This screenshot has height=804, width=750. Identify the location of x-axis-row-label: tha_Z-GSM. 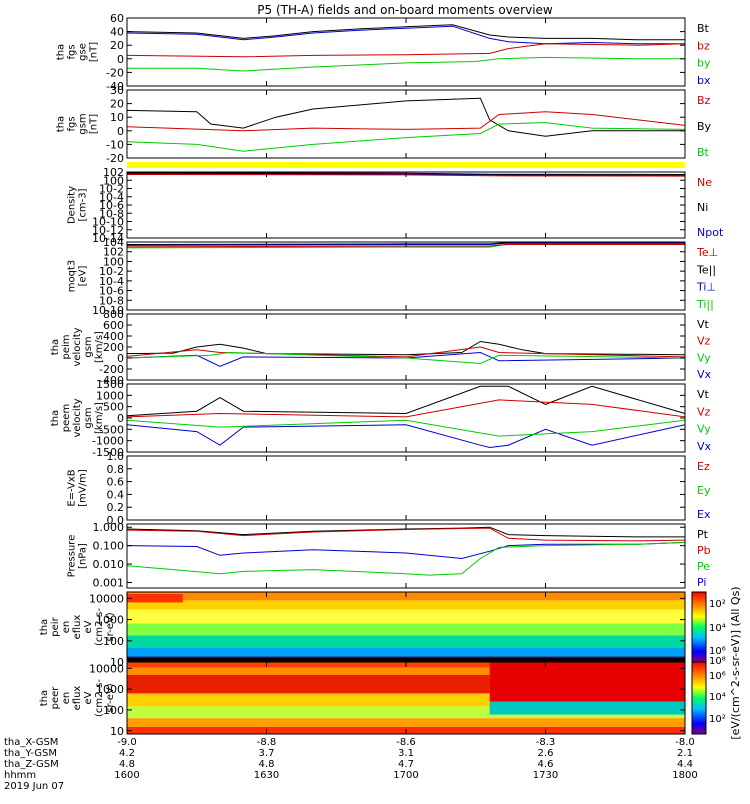
(31, 764).